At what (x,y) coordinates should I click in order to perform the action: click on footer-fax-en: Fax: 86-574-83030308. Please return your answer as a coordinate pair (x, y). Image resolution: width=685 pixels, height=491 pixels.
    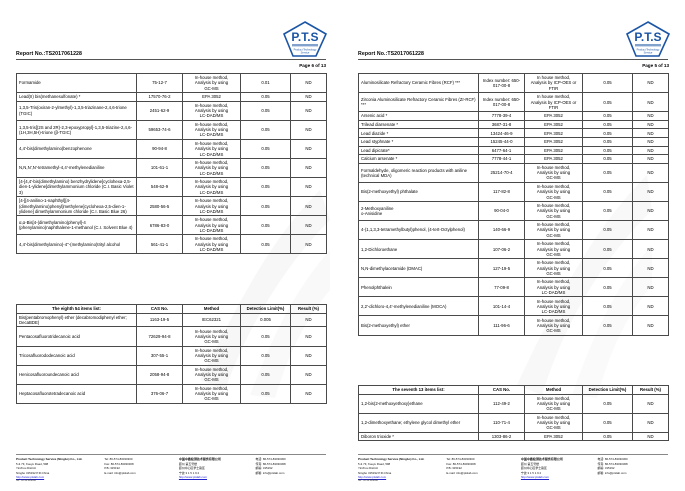
    Looking at the image, I should click on (119, 463).